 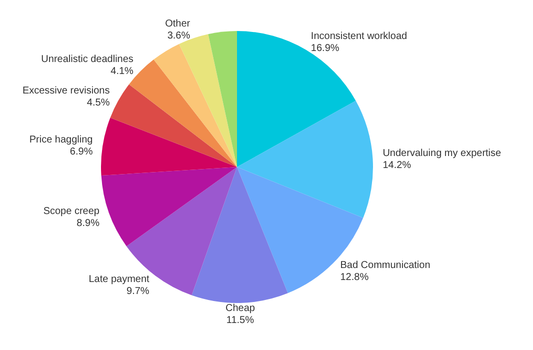 What do you see at coordinates (240, 308) in the screenshot?
I see `slice-label: Cheap` at bounding box center [240, 308].